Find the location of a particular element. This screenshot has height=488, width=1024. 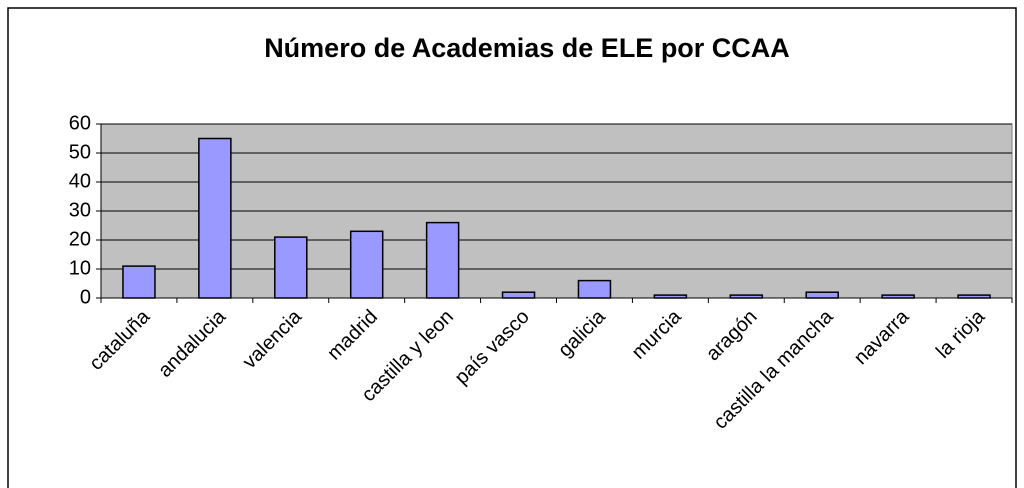

chart-title: Número de Academias de ELE por CCAA is located at coordinates (527, 48).